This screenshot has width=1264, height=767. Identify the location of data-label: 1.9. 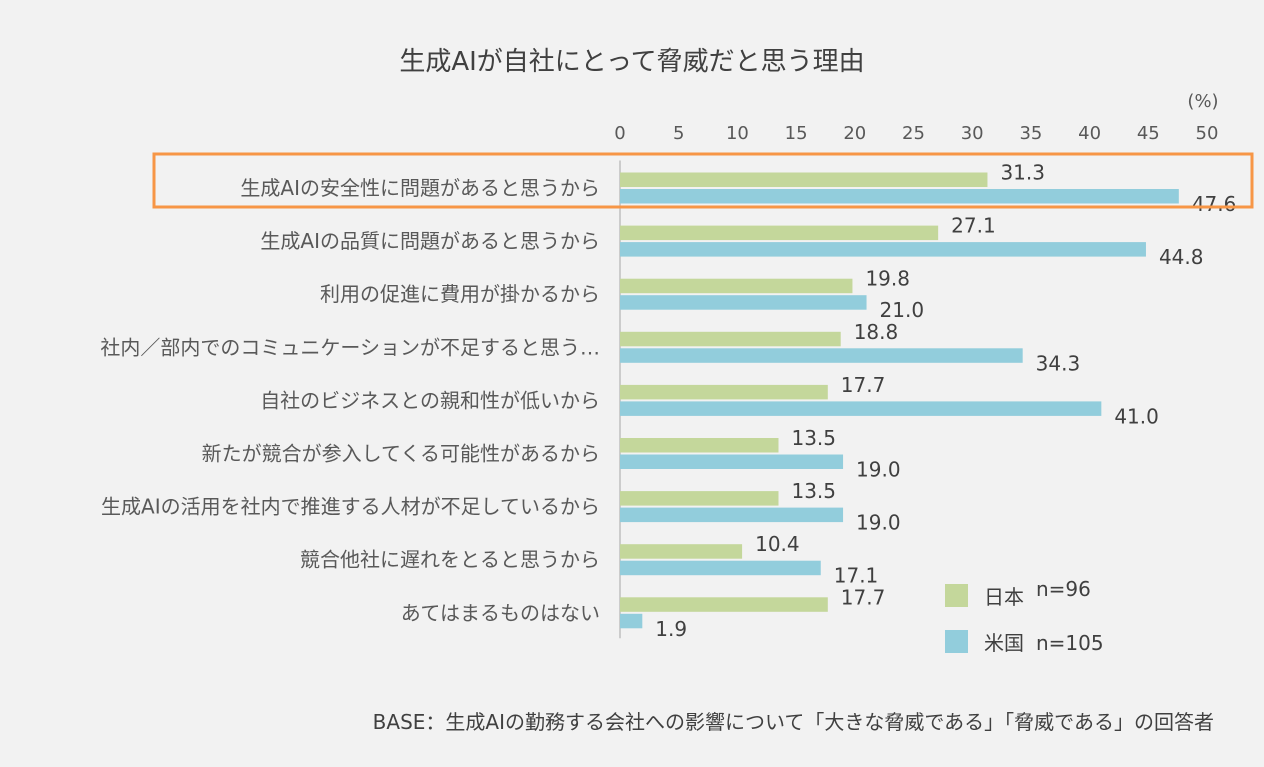
(671, 629).